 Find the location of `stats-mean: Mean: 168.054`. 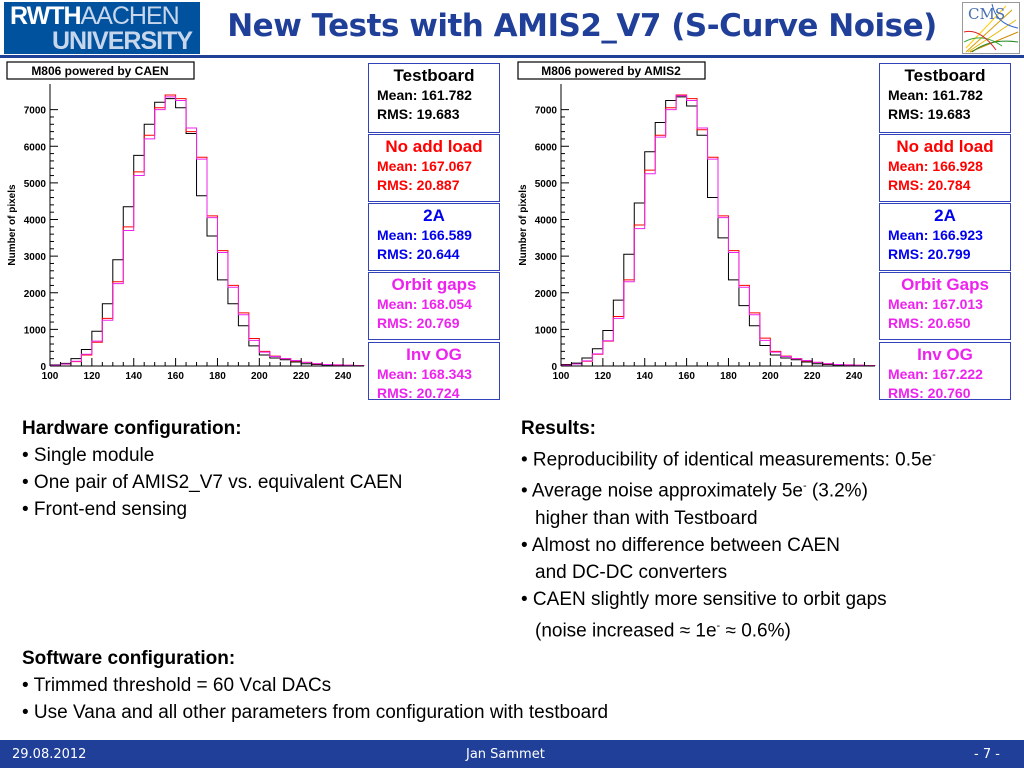

stats-mean: Mean: 168.054 is located at coordinates (424, 304).